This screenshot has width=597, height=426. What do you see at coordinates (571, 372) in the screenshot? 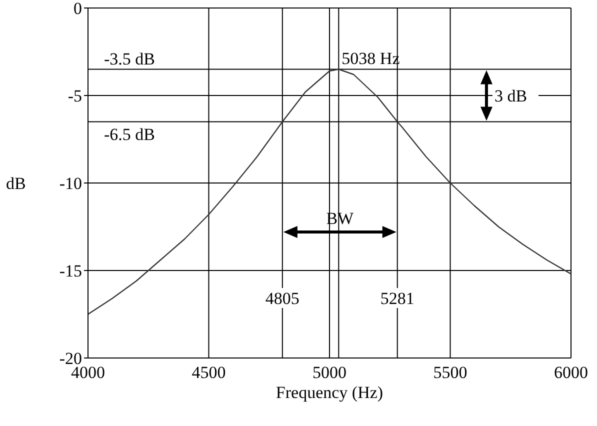
I see `x-tick-label: 6000` at bounding box center [571, 372].